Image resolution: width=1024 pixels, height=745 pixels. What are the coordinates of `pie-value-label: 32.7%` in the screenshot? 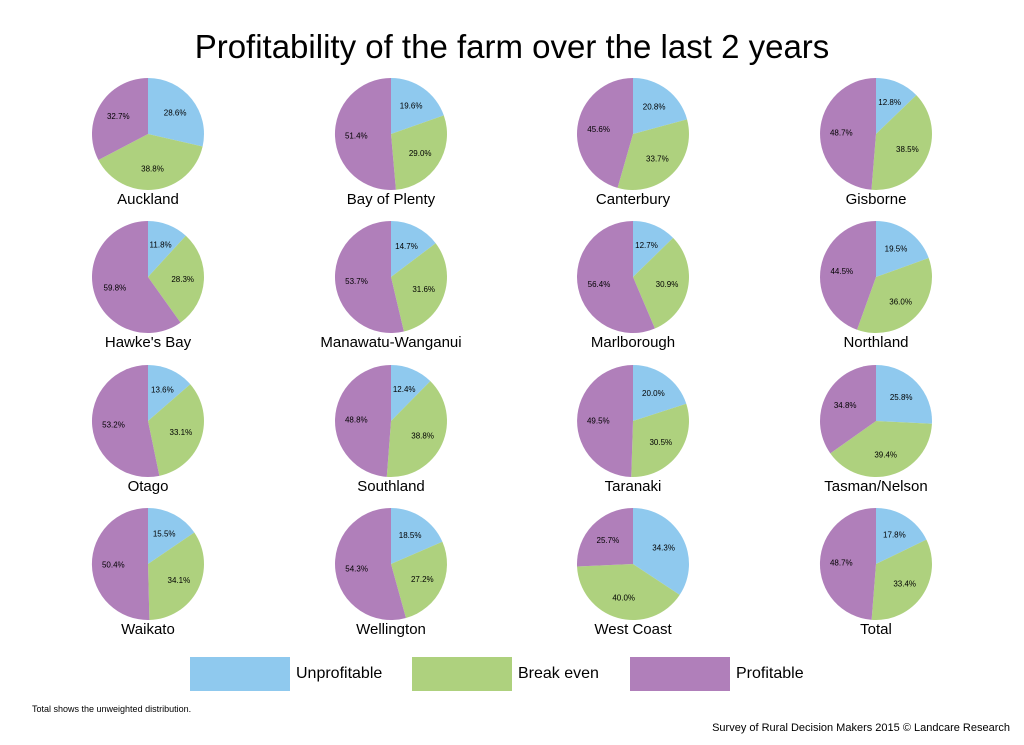 It's located at (118, 116).